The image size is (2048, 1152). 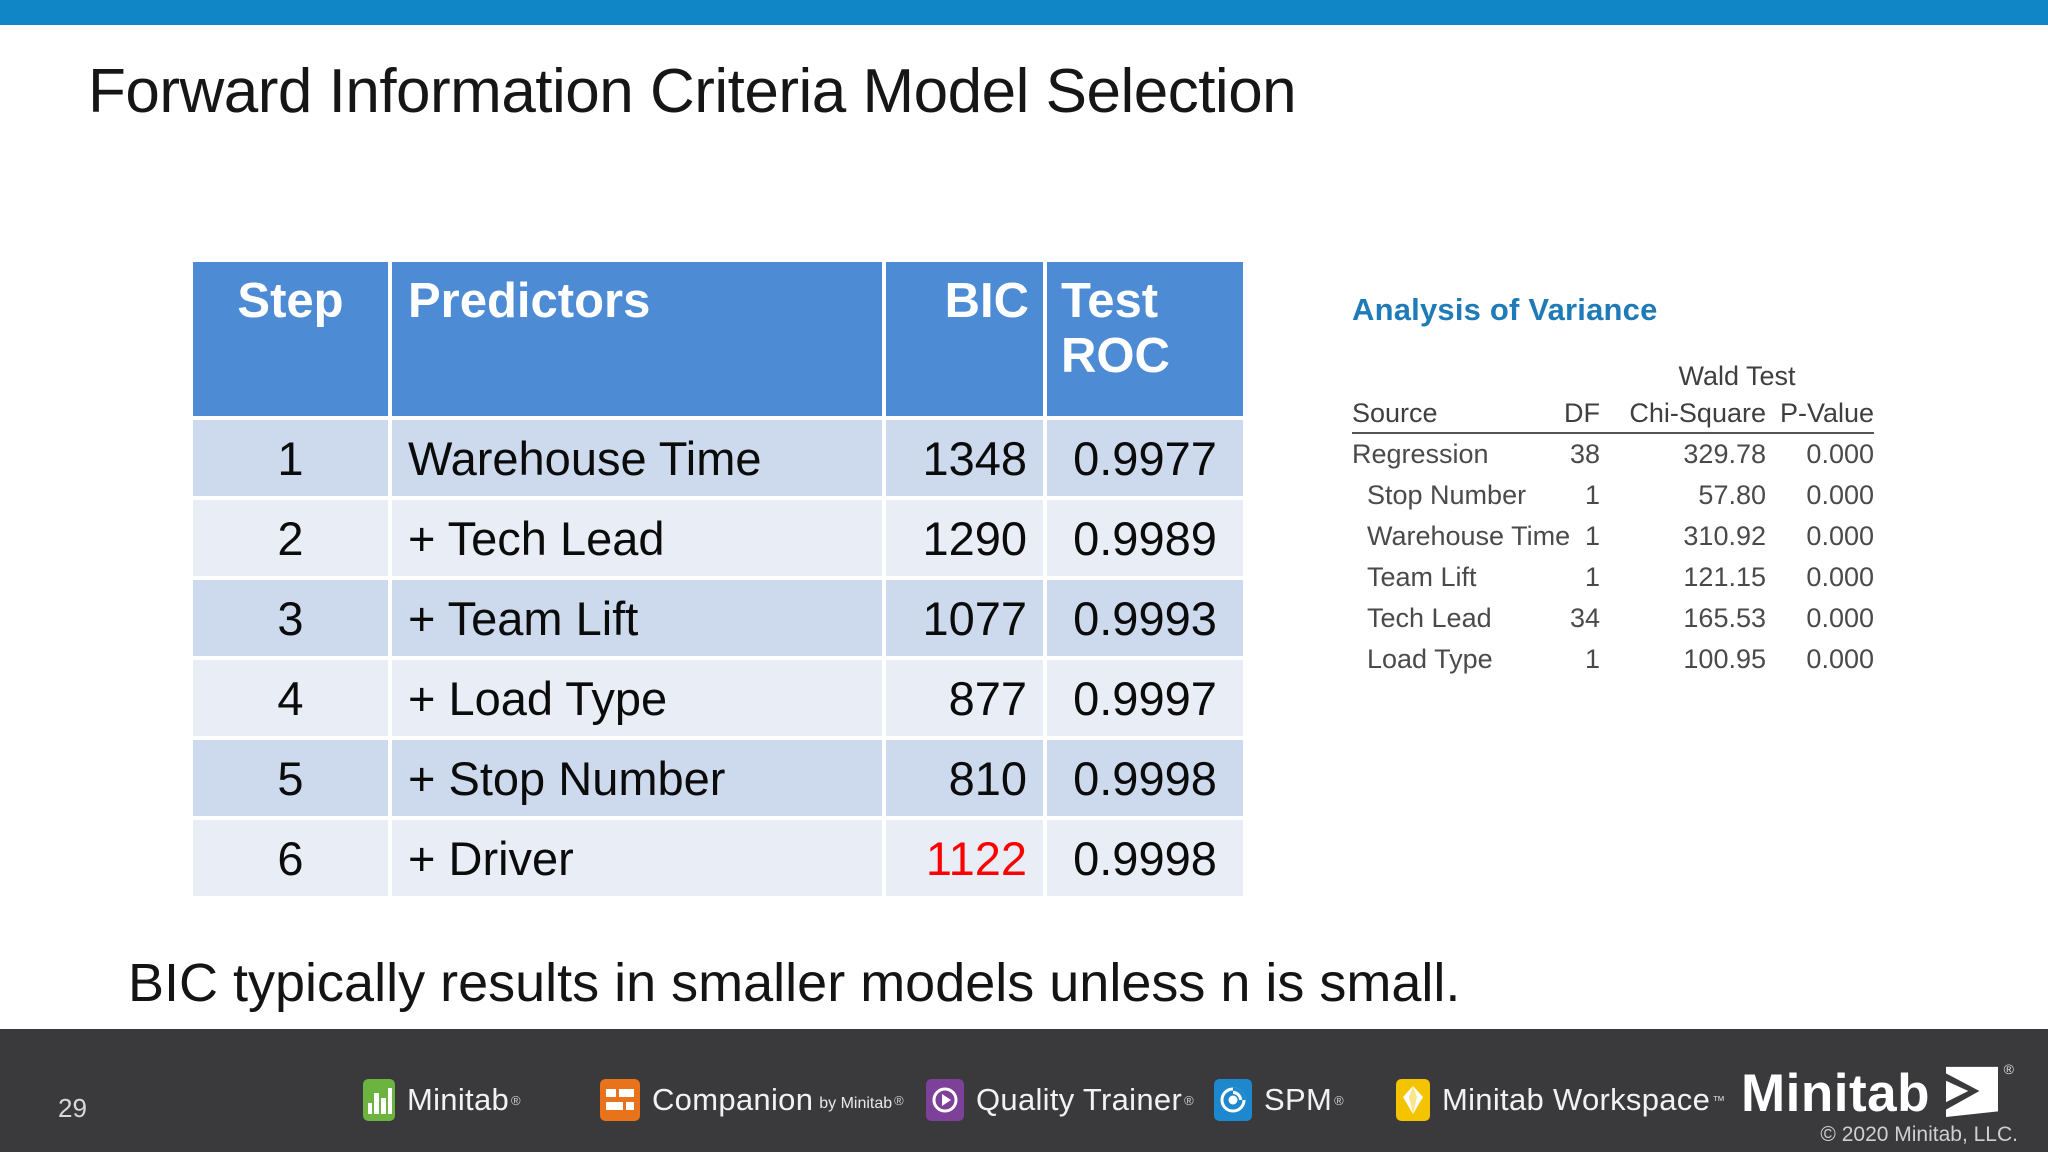 What do you see at coordinates (290, 858) in the screenshot?
I see `cell-step: 6` at bounding box center [290, 858].